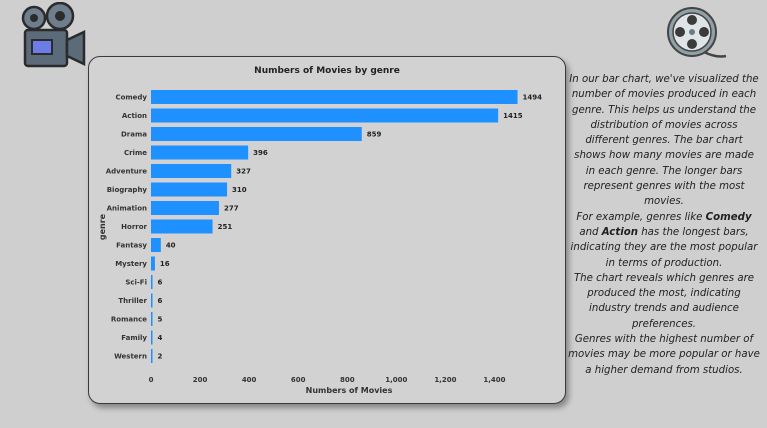  What do you see at coordinates (396, 380) in the screenshot?
I see `x-tick-label: 1,000` at bounding box center [396, 380].